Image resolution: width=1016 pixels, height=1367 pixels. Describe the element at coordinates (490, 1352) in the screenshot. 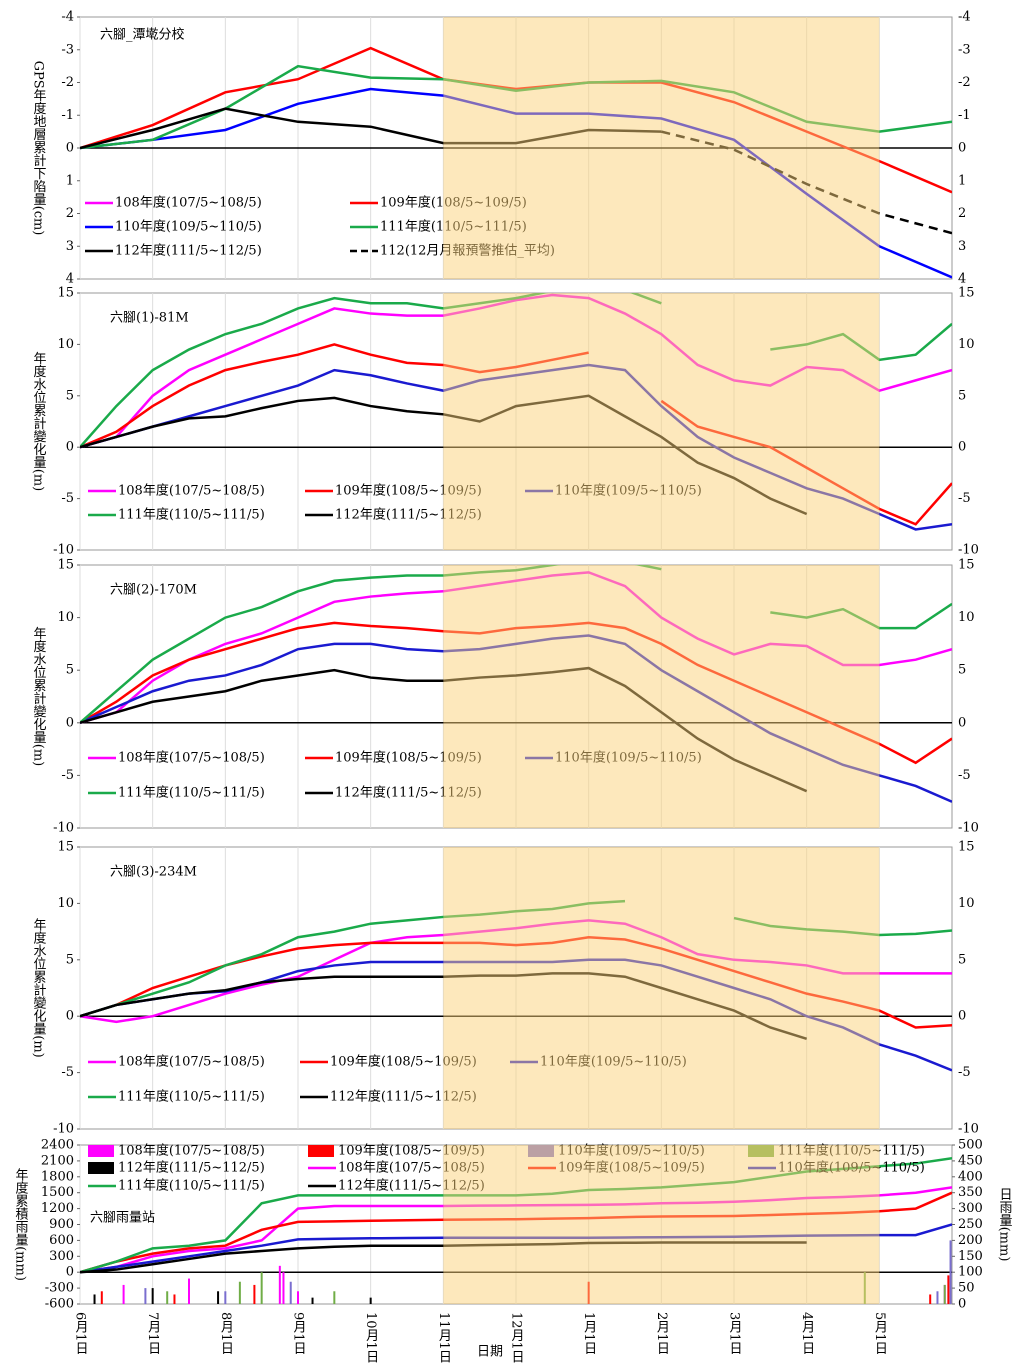

I see `x-axis-title: 日期` at that location.